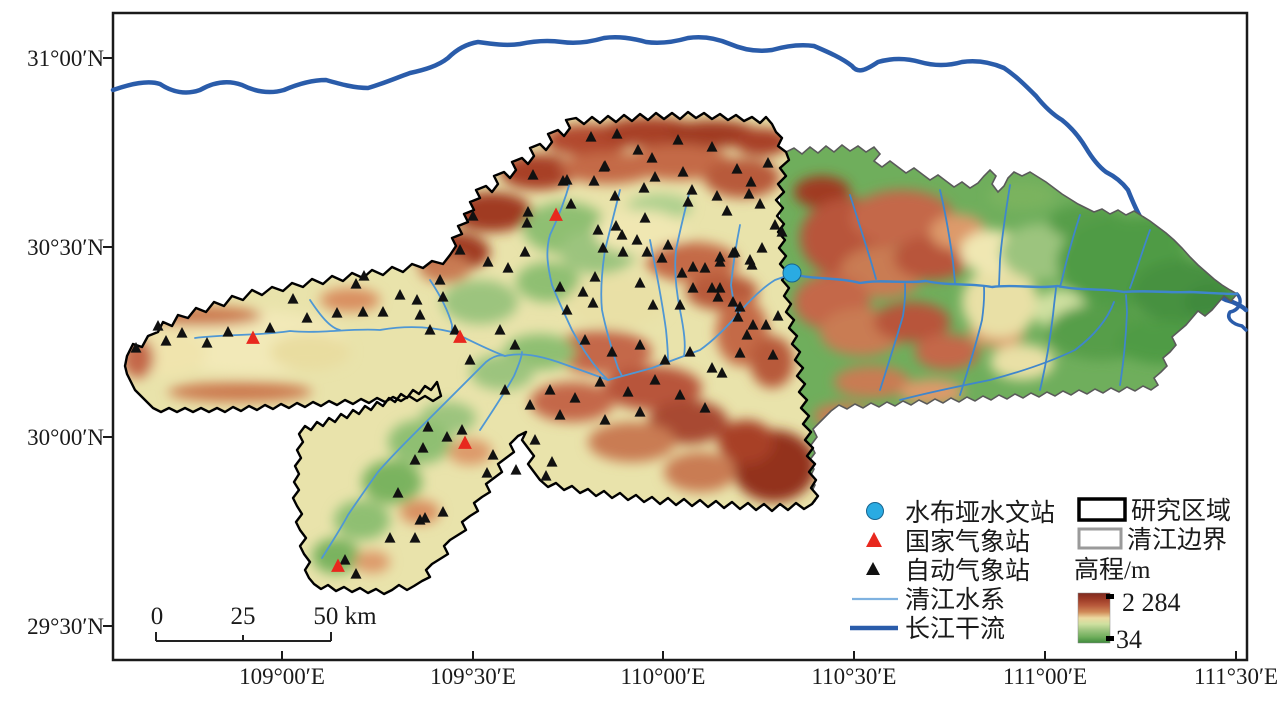  I want to click on legend-label-automatic-station: 自动气象站, so click(967, 571).